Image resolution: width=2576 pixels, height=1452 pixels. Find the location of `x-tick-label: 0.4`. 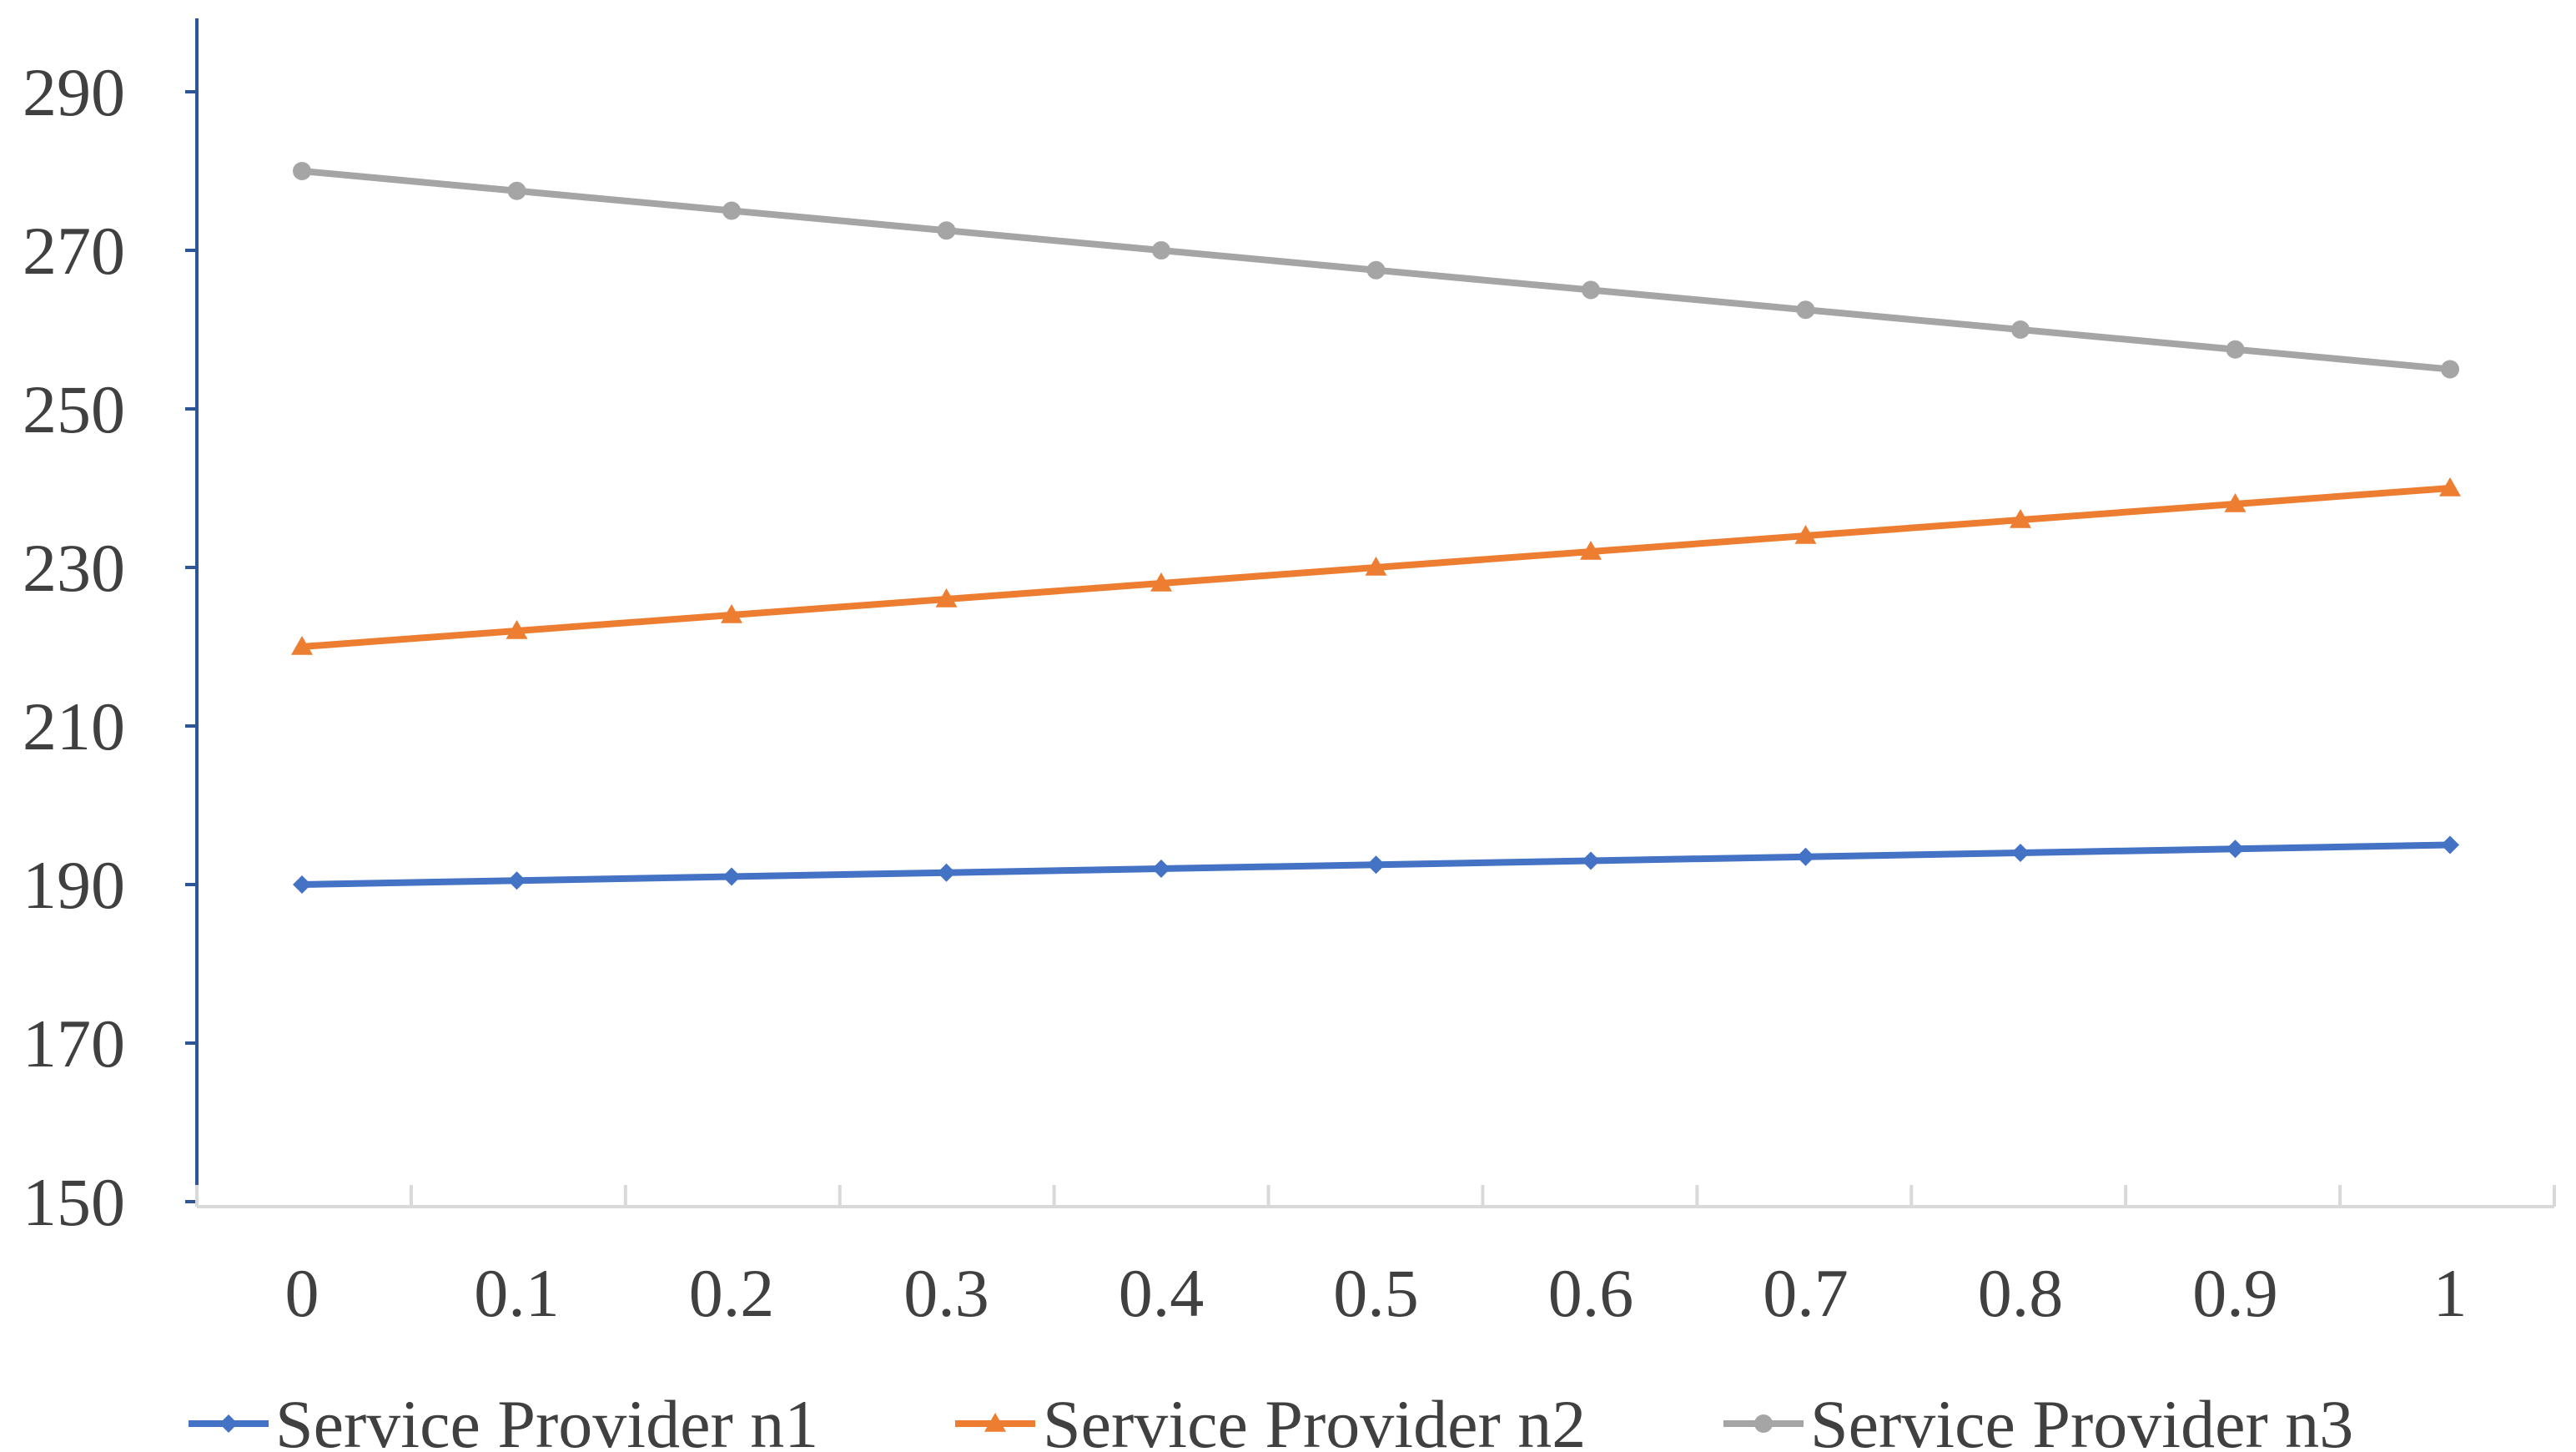

x-tick-label: 0.4 is located at coordinates (1162, 1293).